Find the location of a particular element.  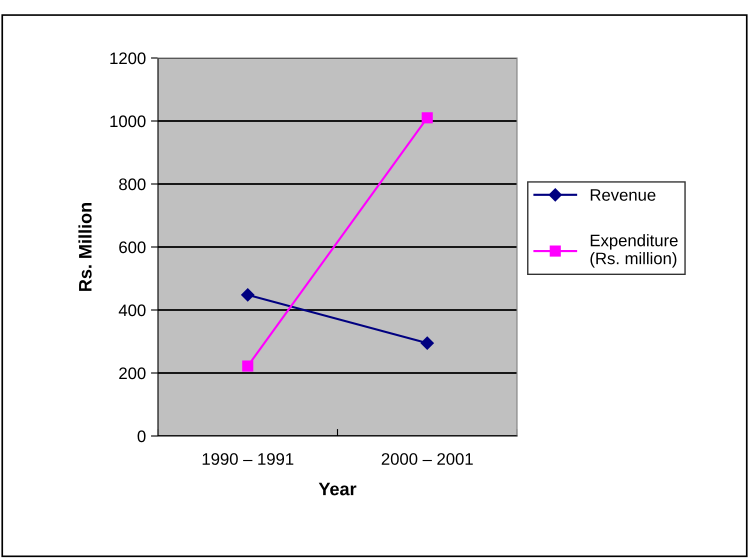

y-tick-label: 400 is located at coordinates (132, 310).